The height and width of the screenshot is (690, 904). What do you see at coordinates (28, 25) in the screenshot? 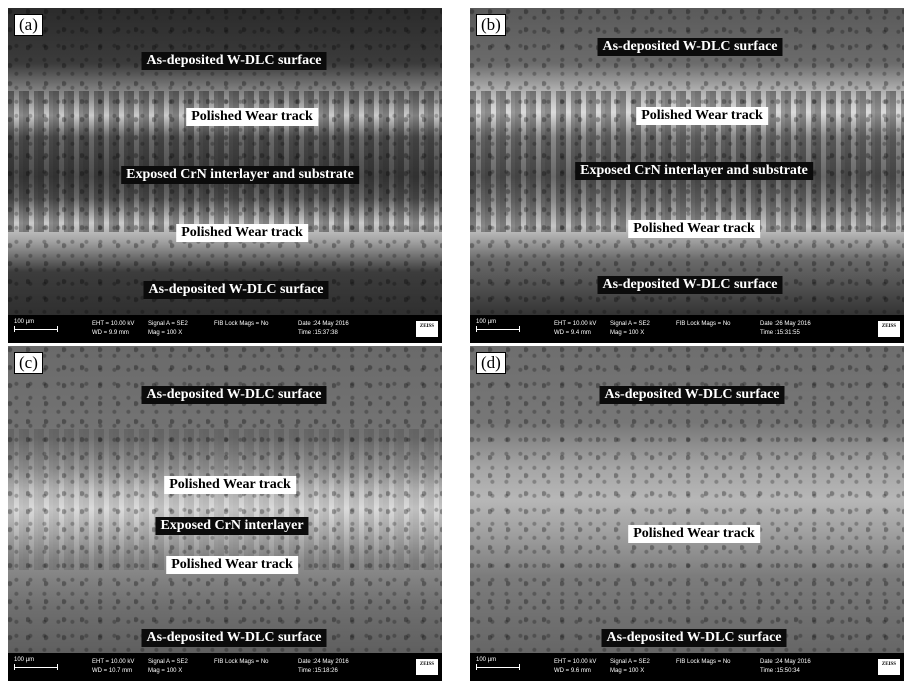
I see `panel-letter: (a)` at bounding box center [28, 25].